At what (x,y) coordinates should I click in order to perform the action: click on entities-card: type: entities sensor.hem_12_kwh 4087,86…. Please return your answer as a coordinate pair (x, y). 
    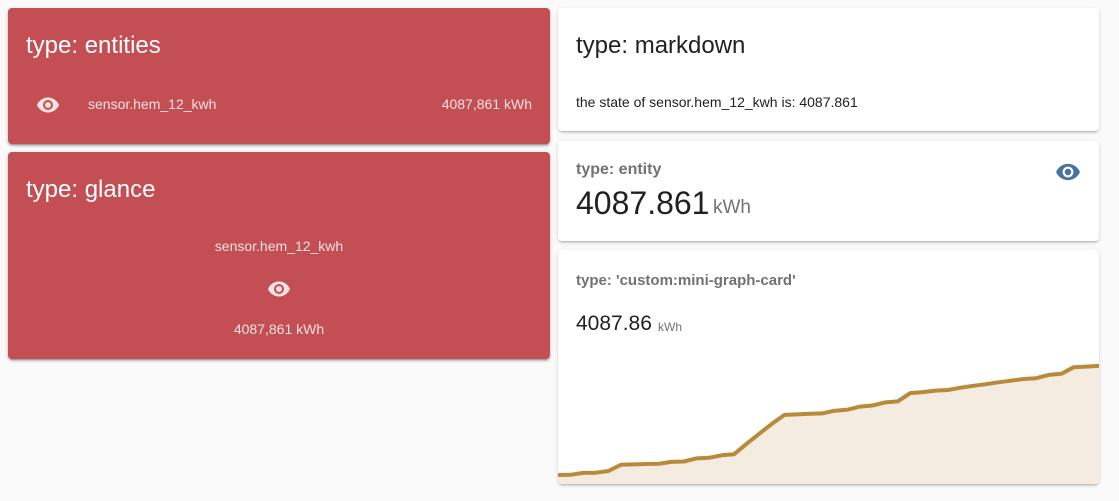
    Looking at the image, I should click on (279, 76).